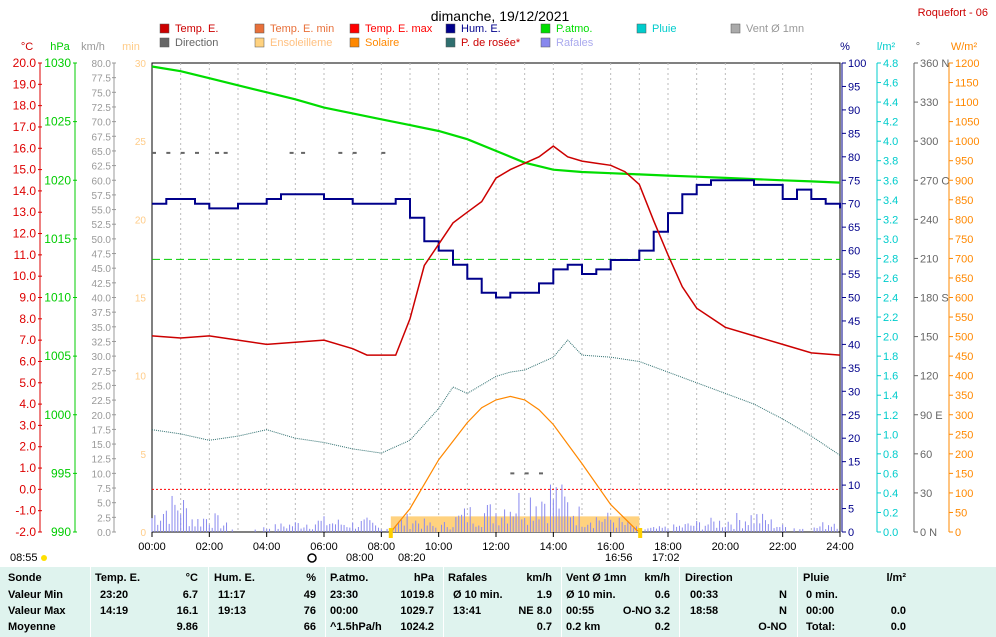 The image size is (996, 637). I want to click on tick-label-temp: -1.0, so click(25, 511).